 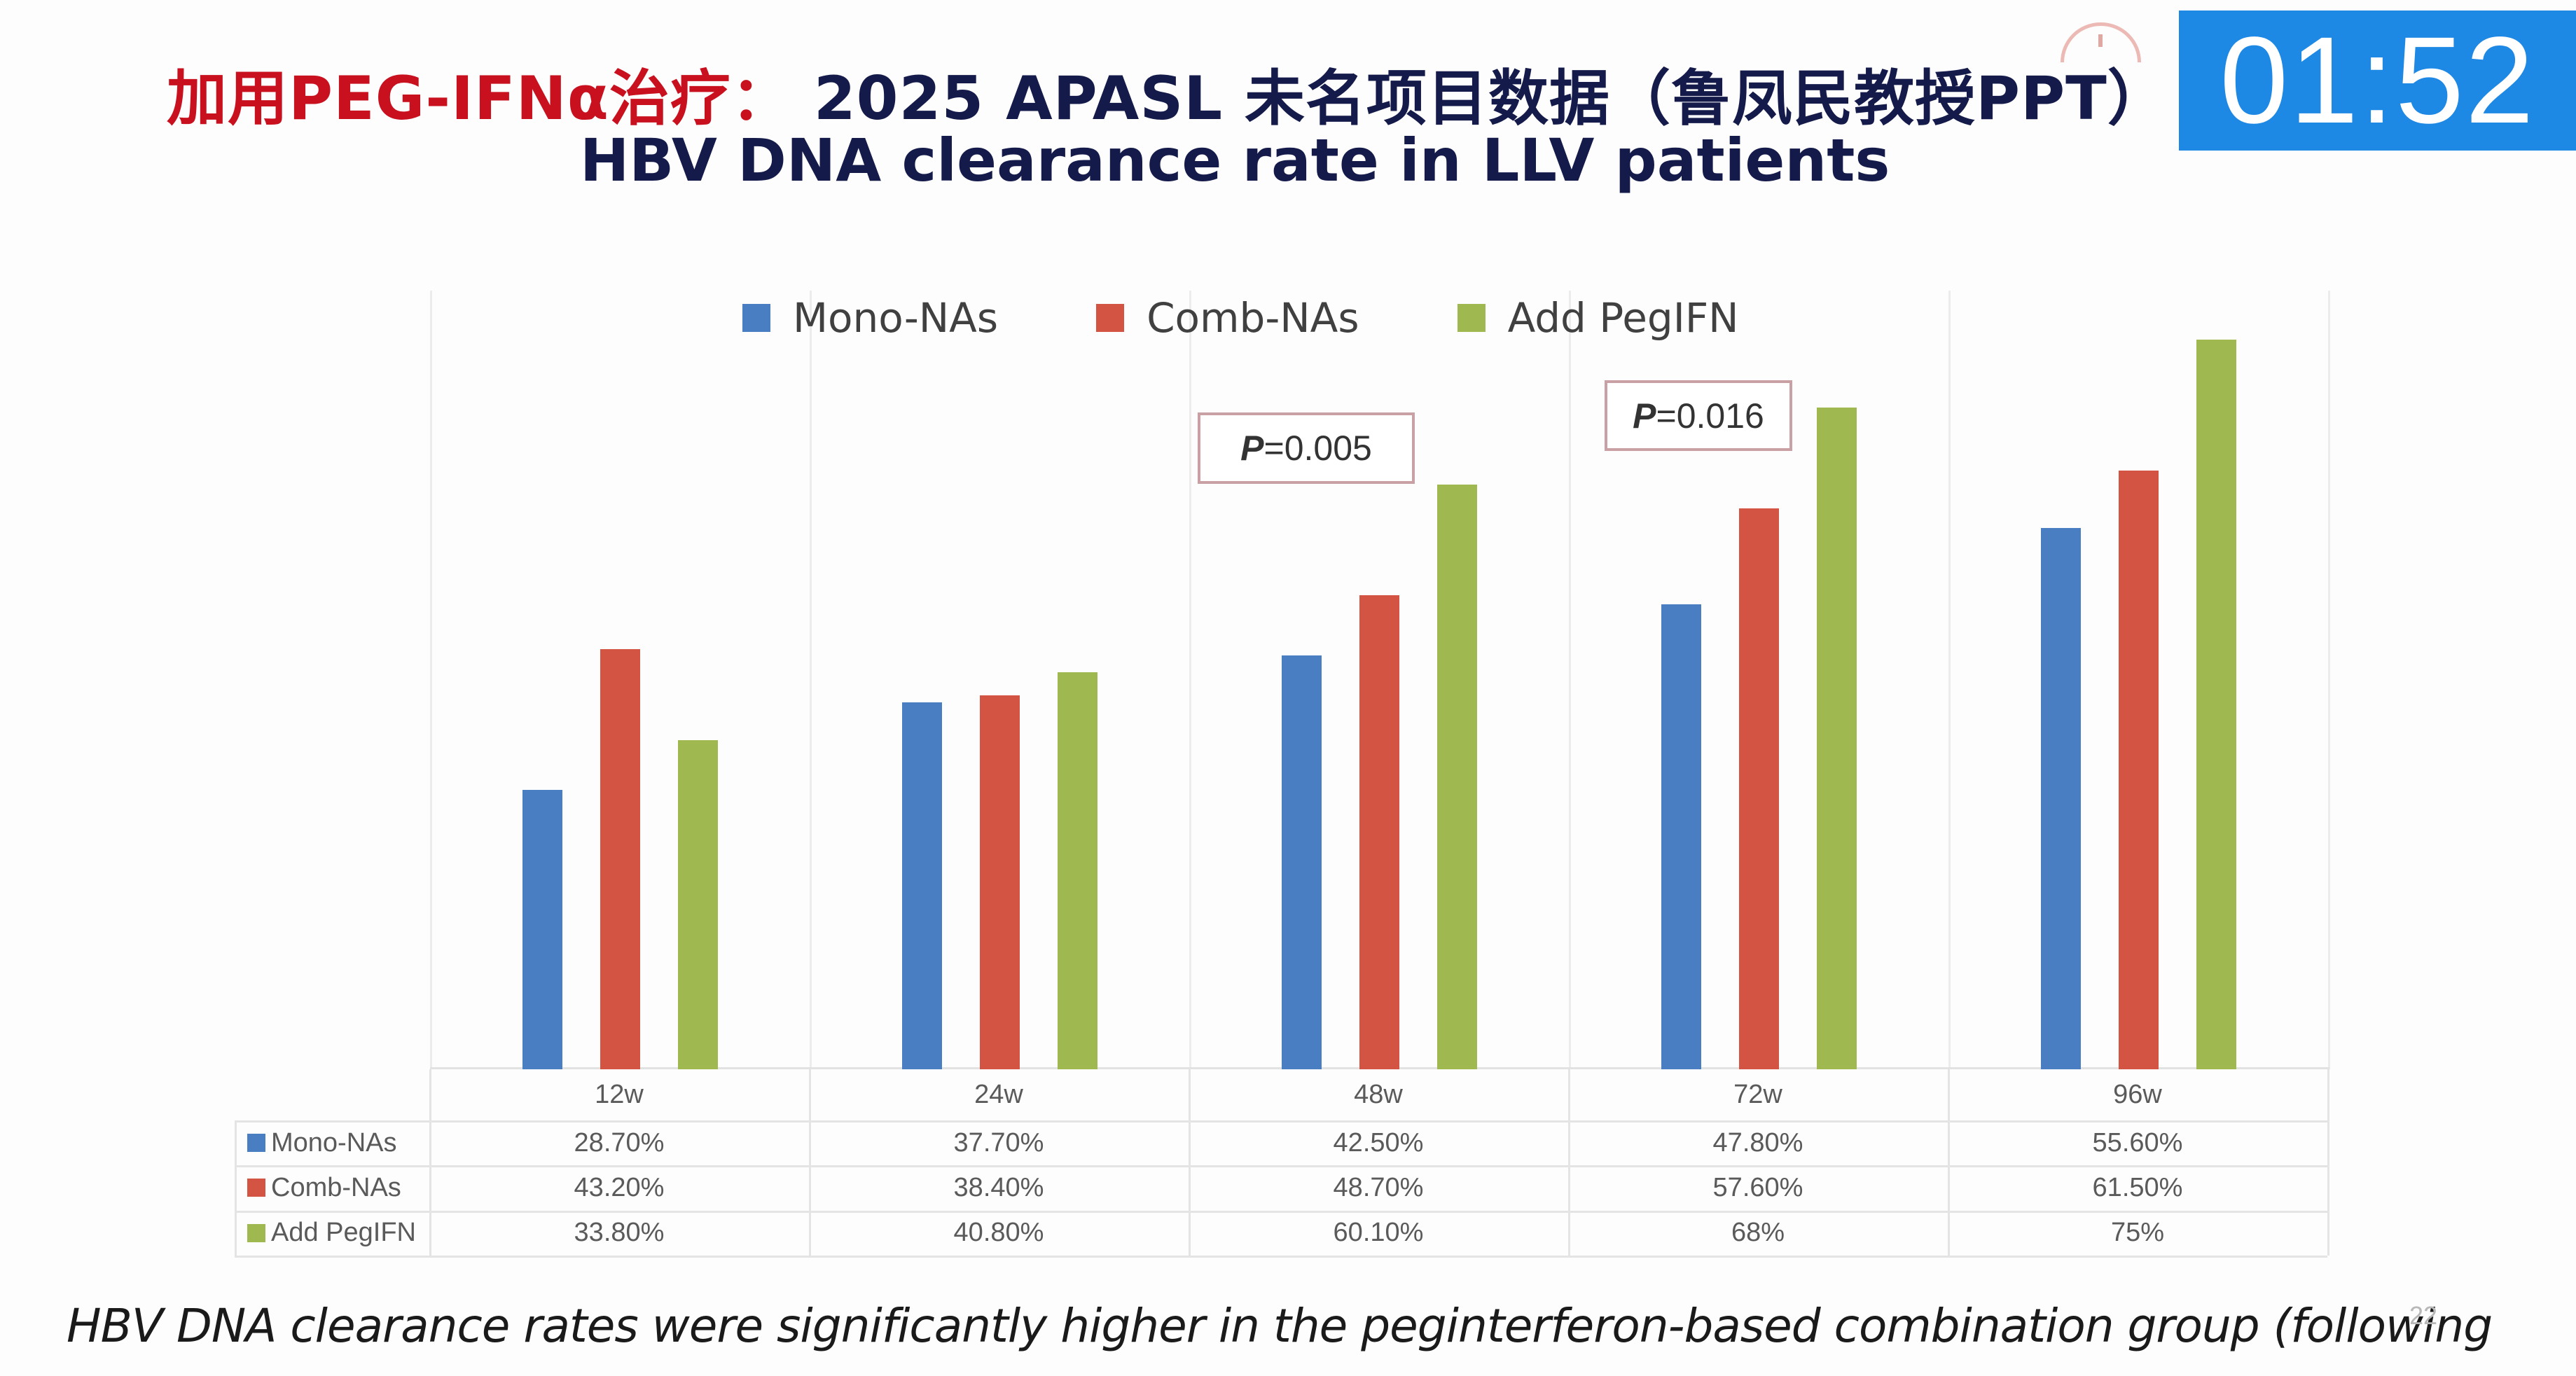 What do you see at coordinates (1318, 448) in the screenshot?
I see `p-value: =0.005` at bounding box center [1318, 448].